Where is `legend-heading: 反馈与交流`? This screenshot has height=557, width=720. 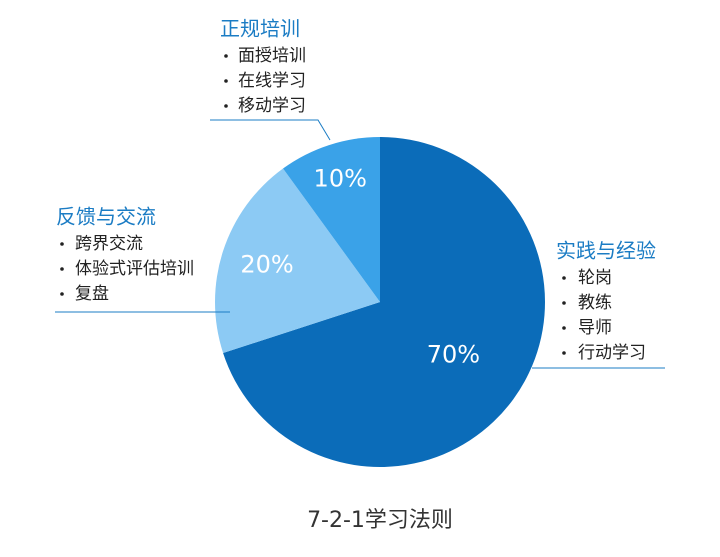
legend-heading: 反馈与交流 is located at coordinates (106, 217).